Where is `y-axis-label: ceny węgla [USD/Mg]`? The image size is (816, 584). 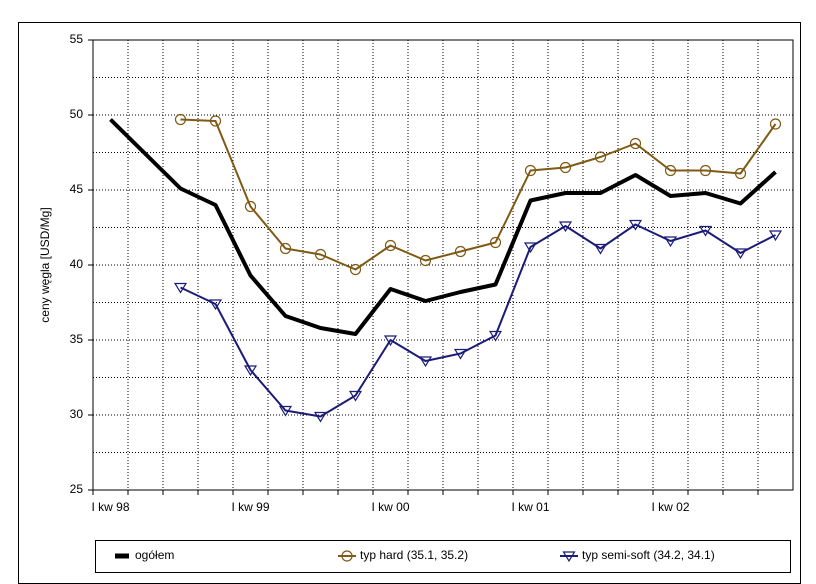
y-axis-label: ceny węgla [USD/Mg] is located at coordinates (45, 264).